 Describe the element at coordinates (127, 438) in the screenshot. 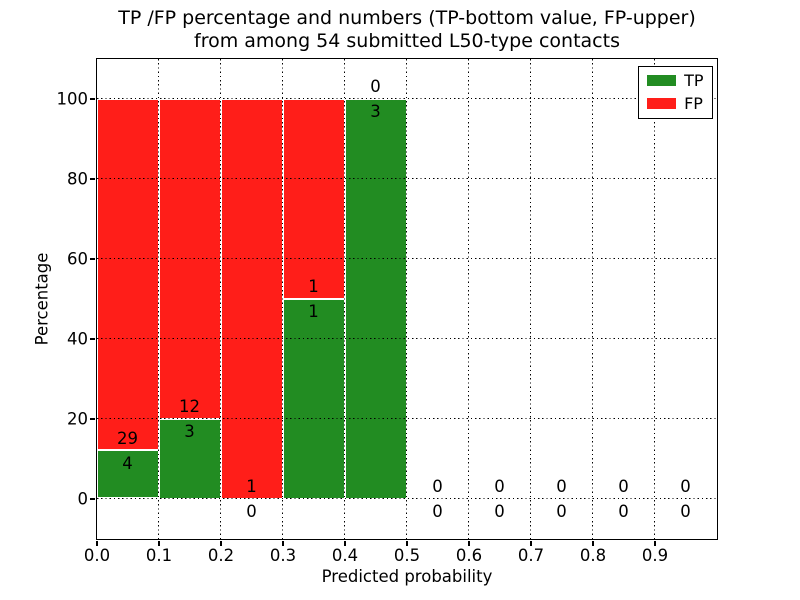

I see `annotation-fp-count: 29` at that location.